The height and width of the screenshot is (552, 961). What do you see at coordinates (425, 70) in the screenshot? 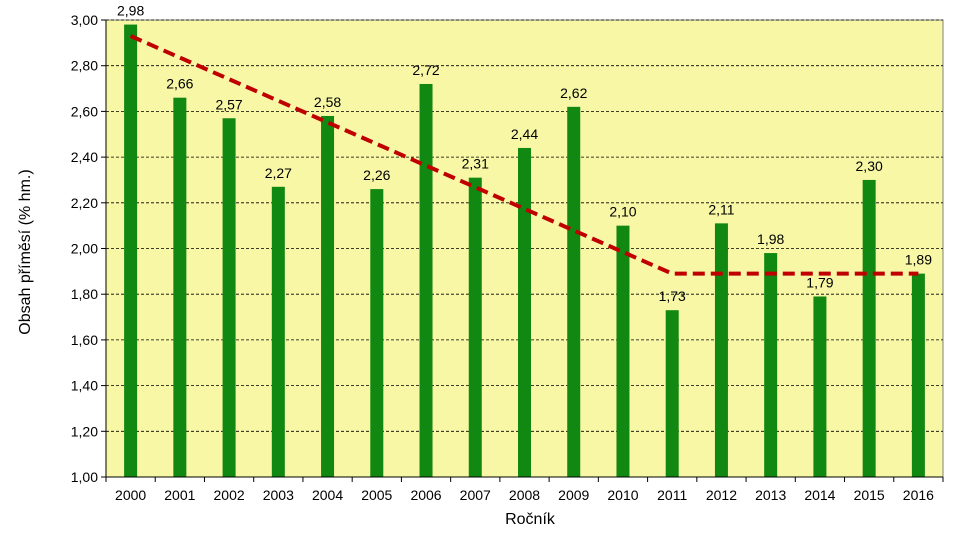
I see `data-label: 2,72` at bounding box center [425, 70].